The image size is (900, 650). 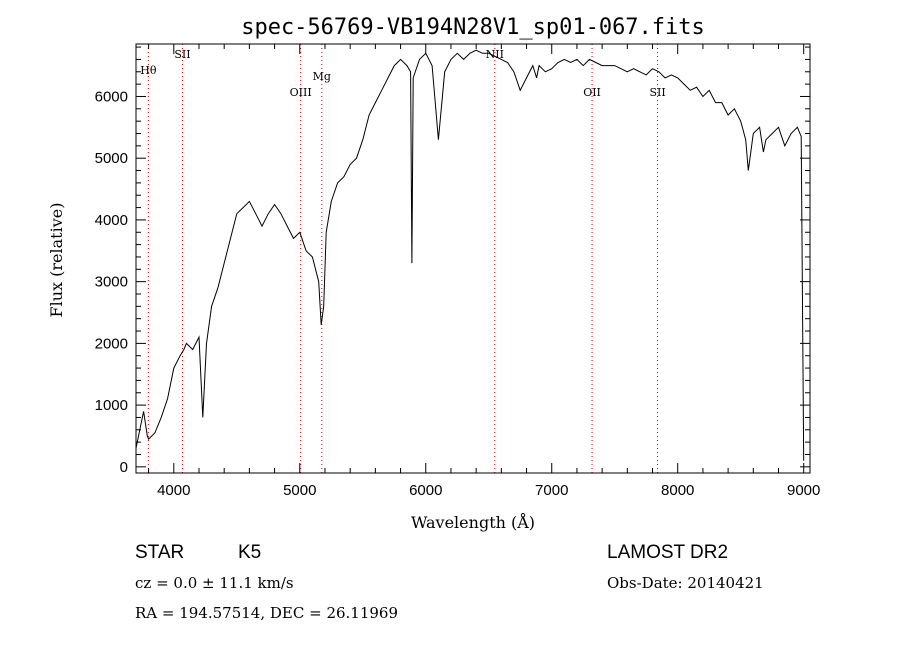 What do you see at coordinates (111, 220) in the screenshot?
I see `y-tick-label: 4000` at bounding box center [111, 220].